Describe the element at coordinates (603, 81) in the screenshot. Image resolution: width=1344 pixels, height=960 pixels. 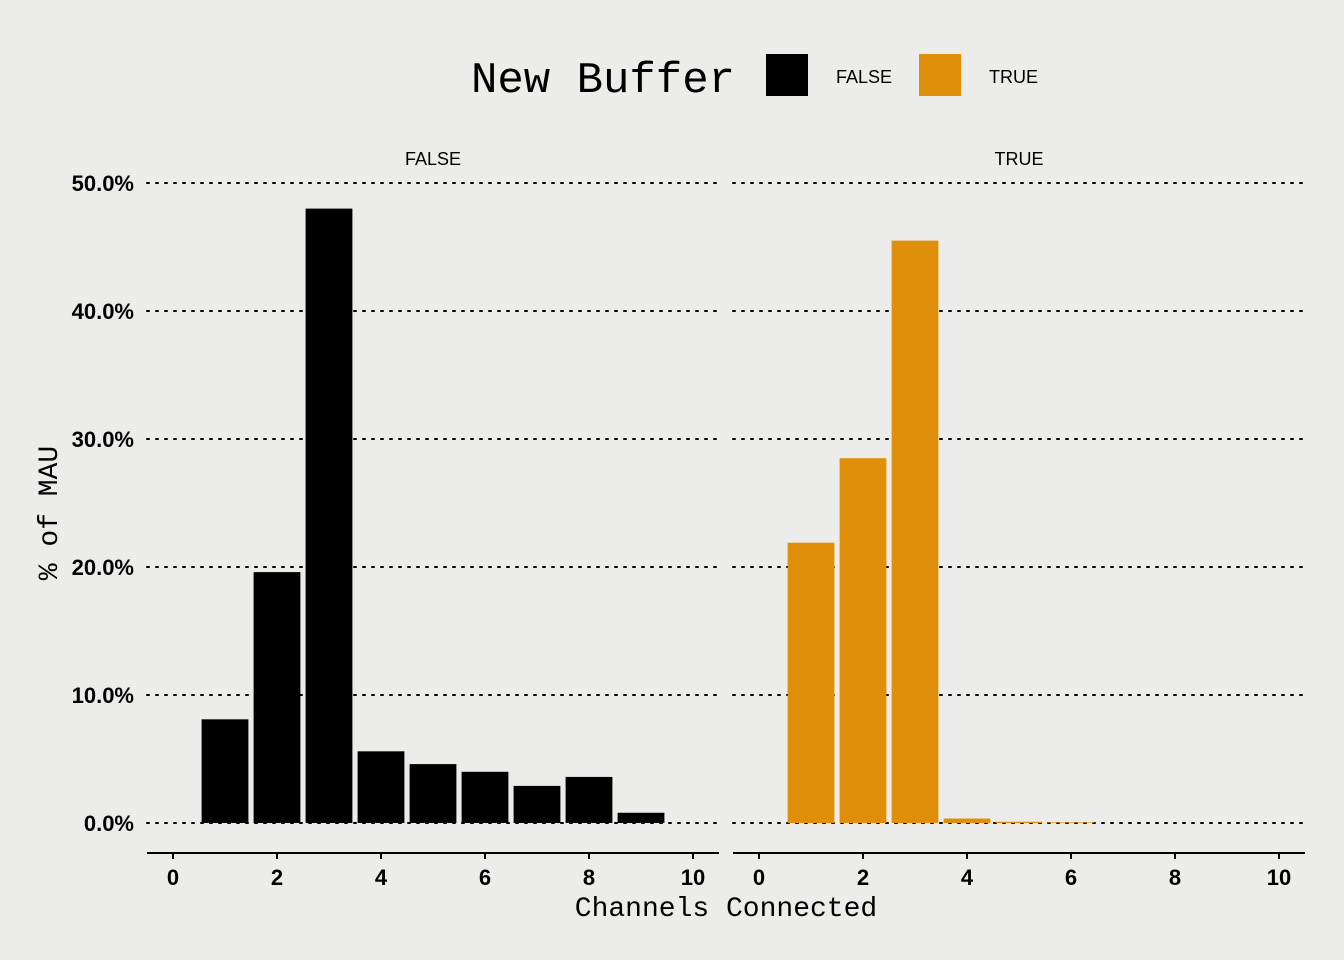
I see `legend-title: New Buffer` at that location.